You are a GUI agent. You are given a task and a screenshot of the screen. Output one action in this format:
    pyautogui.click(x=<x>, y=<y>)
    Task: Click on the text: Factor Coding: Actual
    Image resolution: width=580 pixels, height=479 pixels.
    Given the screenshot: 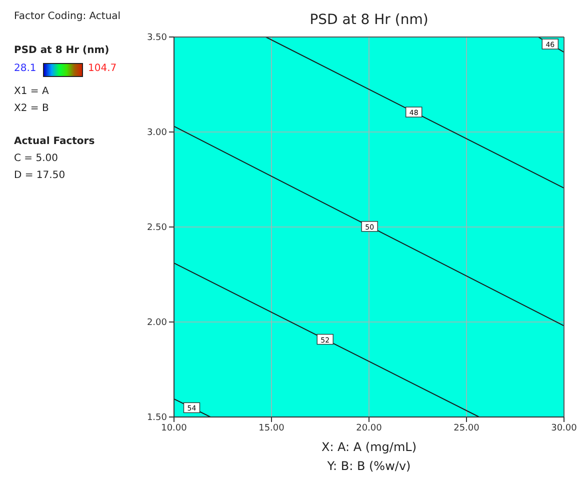 What is the action you would take?
    pyautogui.click(x=67, y=16)
    